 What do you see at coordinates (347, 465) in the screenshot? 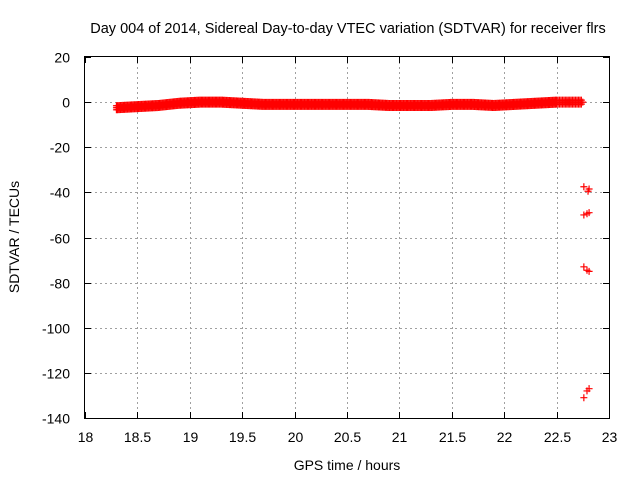
I see `x-axis-label: GPS time / hours` at bounding box center [347, 465].